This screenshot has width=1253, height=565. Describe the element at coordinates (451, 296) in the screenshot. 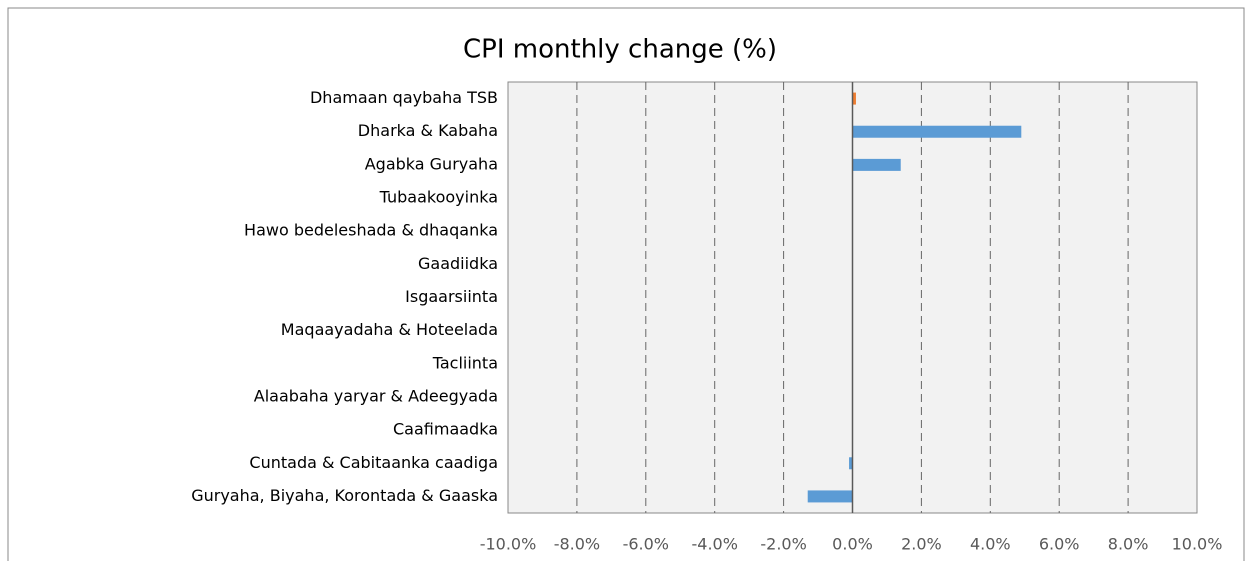

I see `y-tick-label: Isgaarsiinta` at that location.